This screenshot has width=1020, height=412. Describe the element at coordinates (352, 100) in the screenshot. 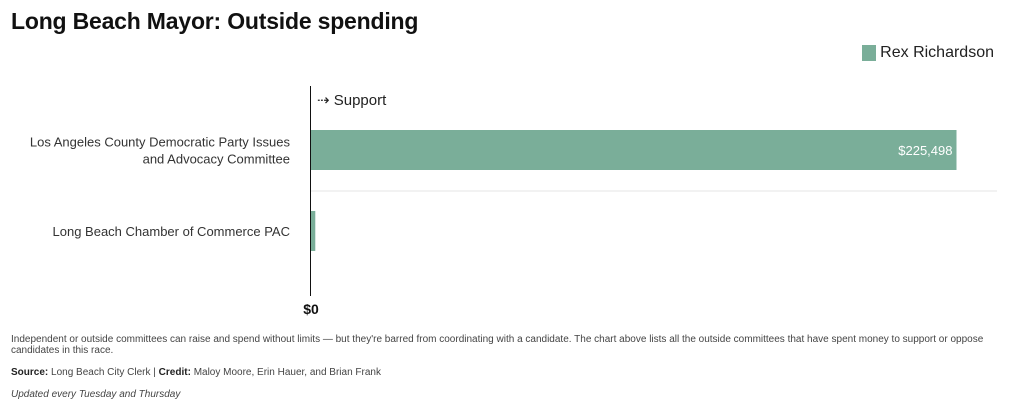

I see `support-direction-label: ⇢ Support` at that location.